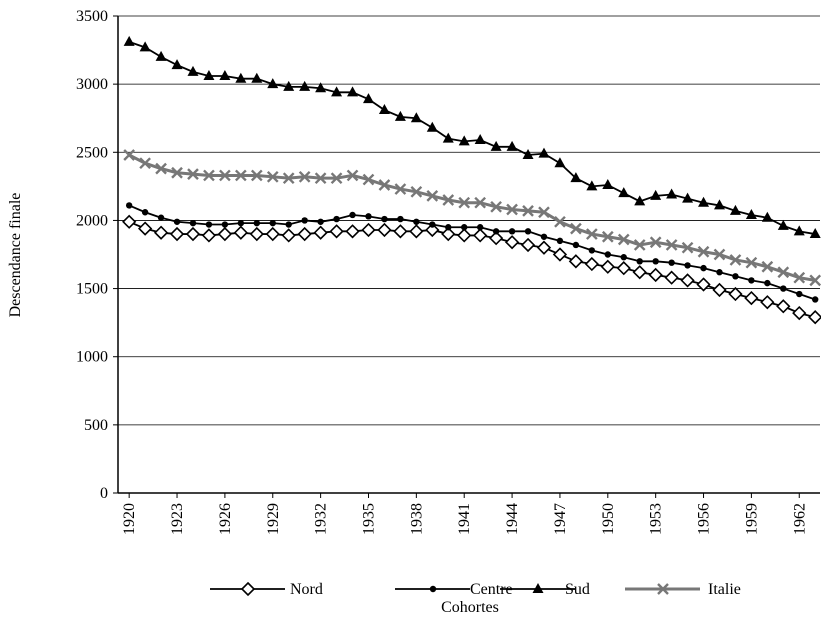  I want to click on x-tick-label: 1950, so click(608, 519).